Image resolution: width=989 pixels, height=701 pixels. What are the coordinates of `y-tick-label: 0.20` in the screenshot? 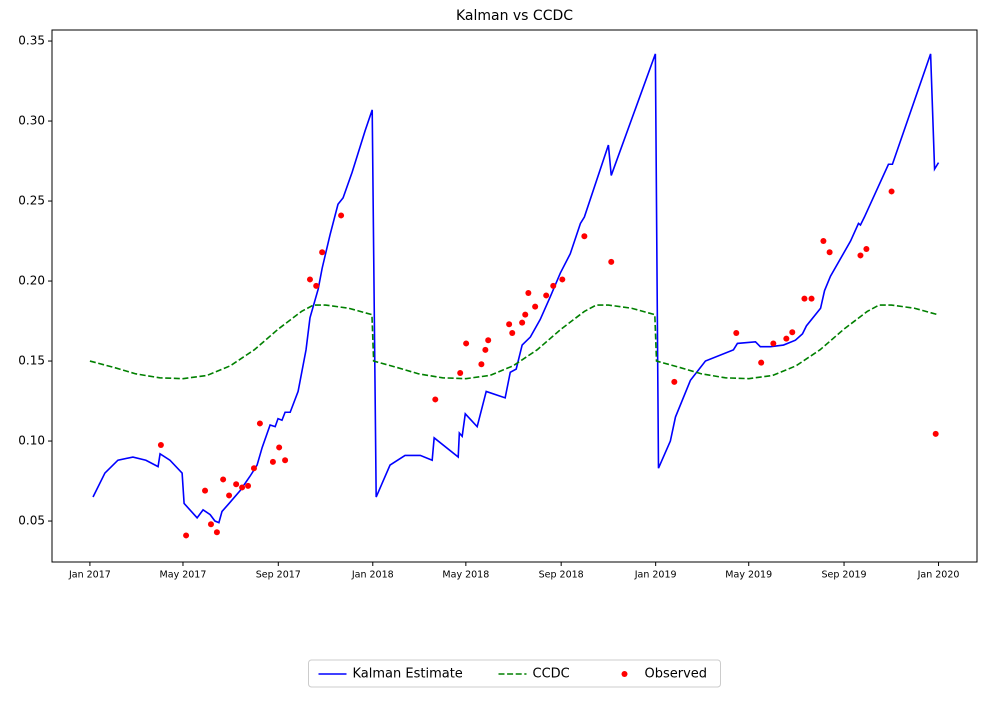 It's located at (31, 281).